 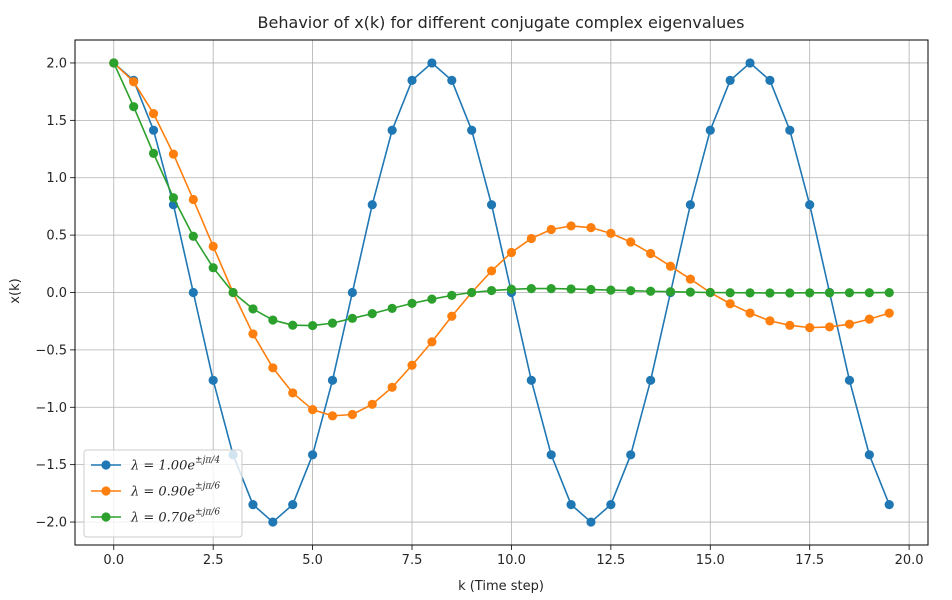 I want to click on legend-label: λ = 0.70e±jπ/6, so click(x=175, y=517).